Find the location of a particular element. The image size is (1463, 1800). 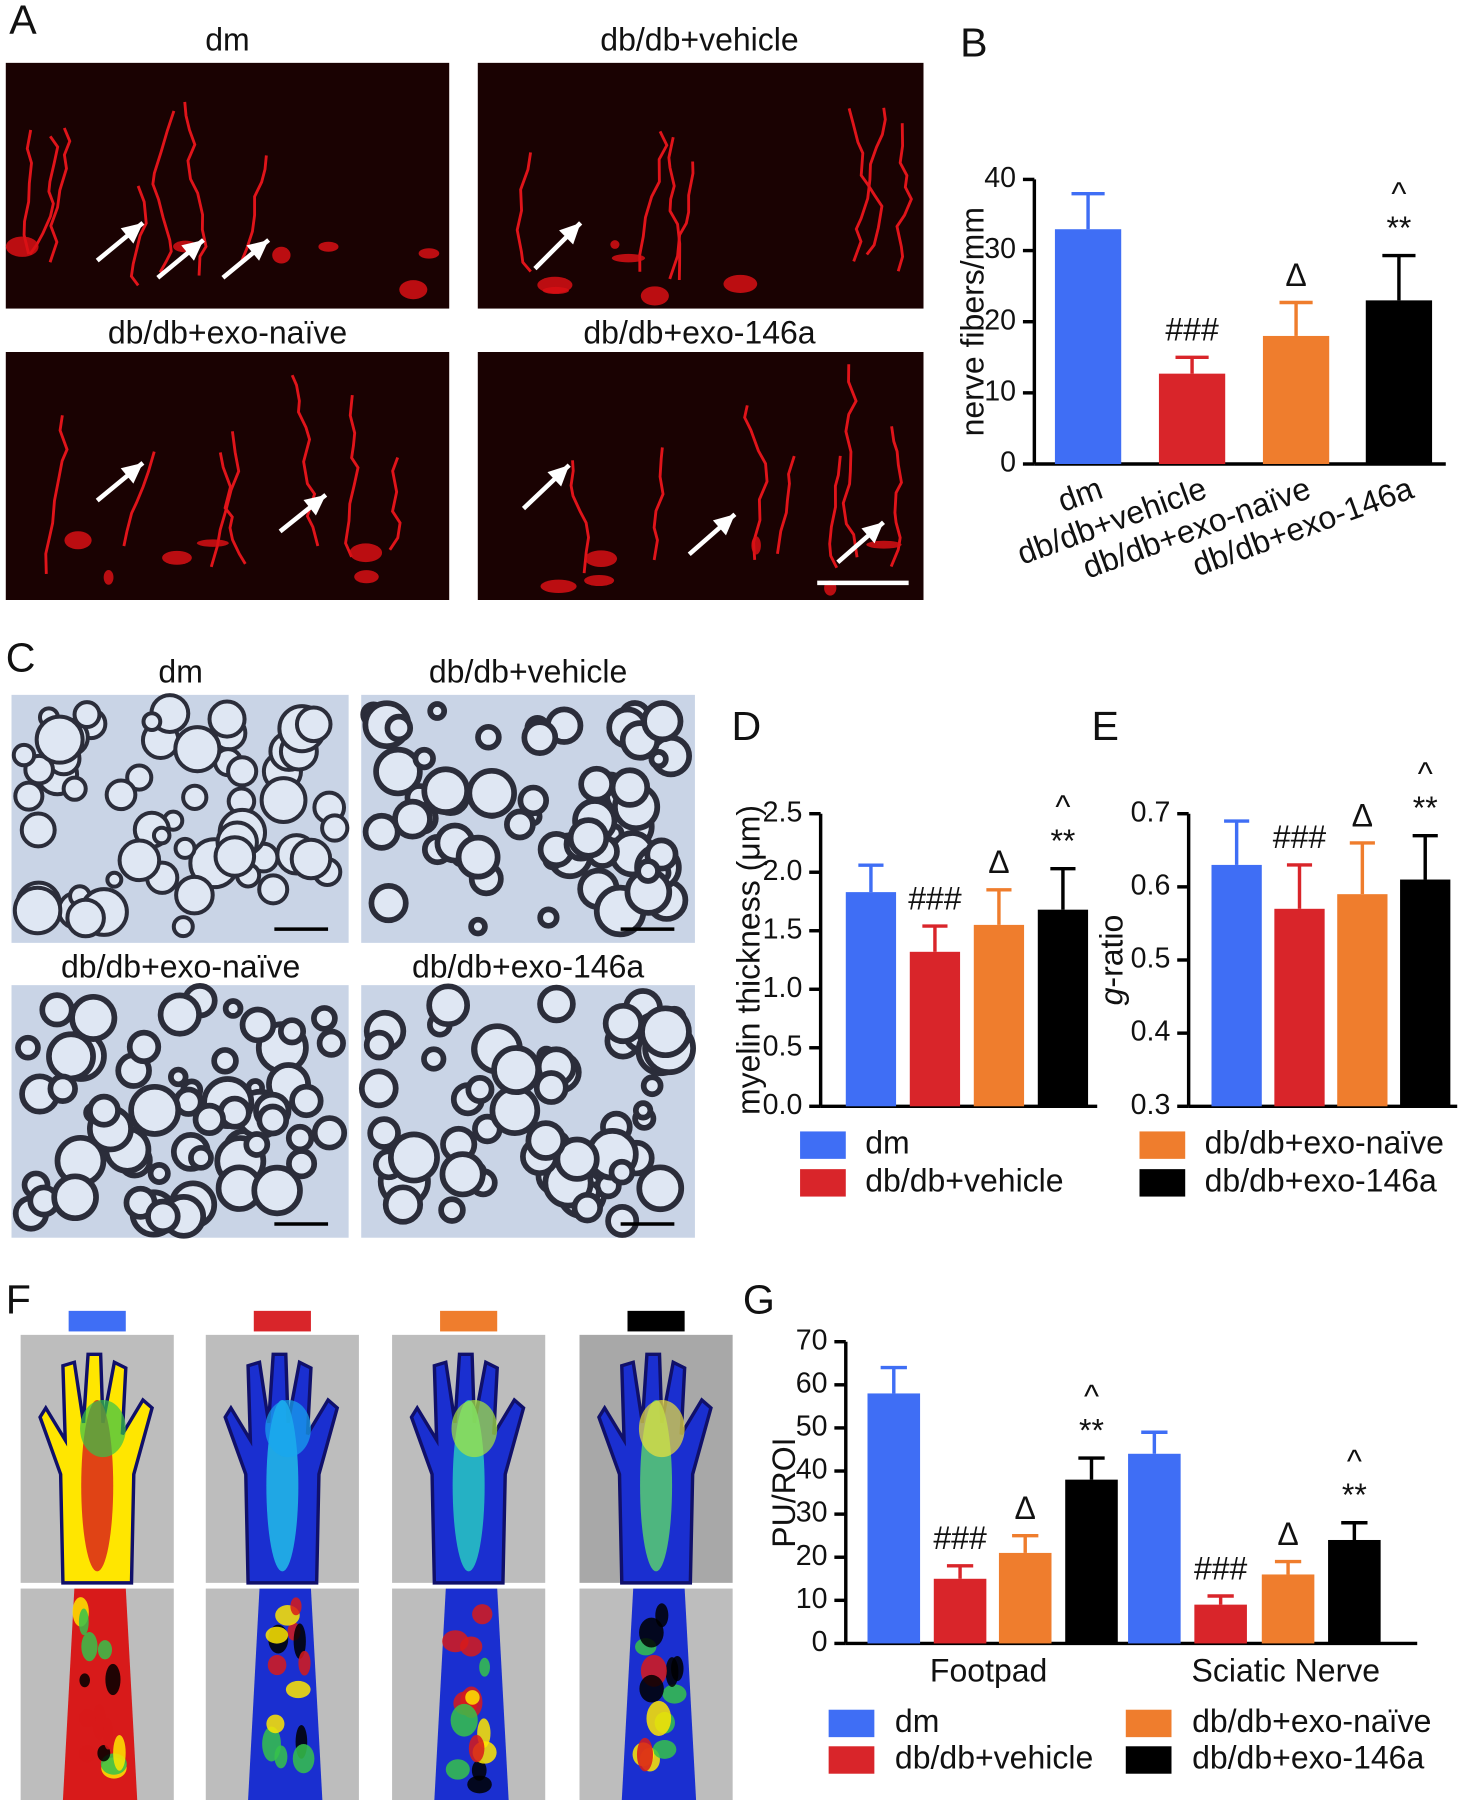

panel-letter: G is located at coordinates (759, 1300).